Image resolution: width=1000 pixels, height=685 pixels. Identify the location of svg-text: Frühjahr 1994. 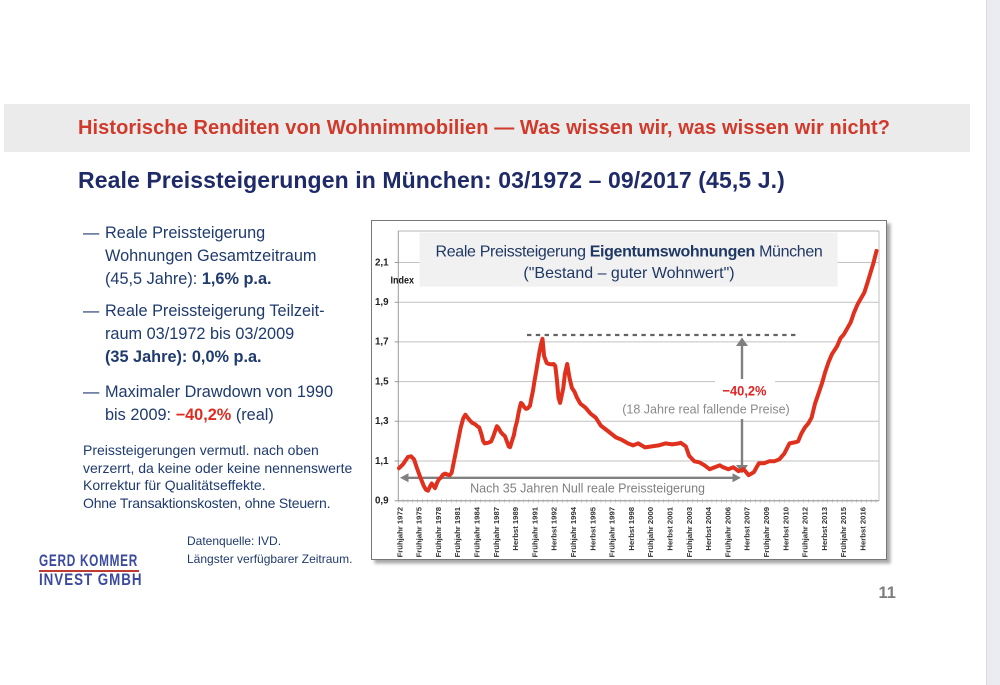
(573, 531).